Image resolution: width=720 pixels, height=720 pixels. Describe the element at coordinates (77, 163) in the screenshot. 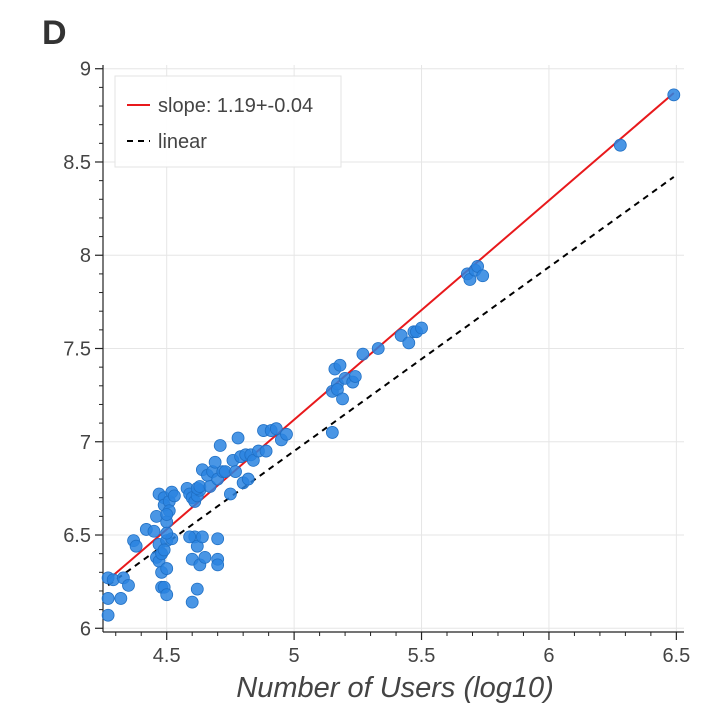

I see `y-tick-label: 8.5` at that location.